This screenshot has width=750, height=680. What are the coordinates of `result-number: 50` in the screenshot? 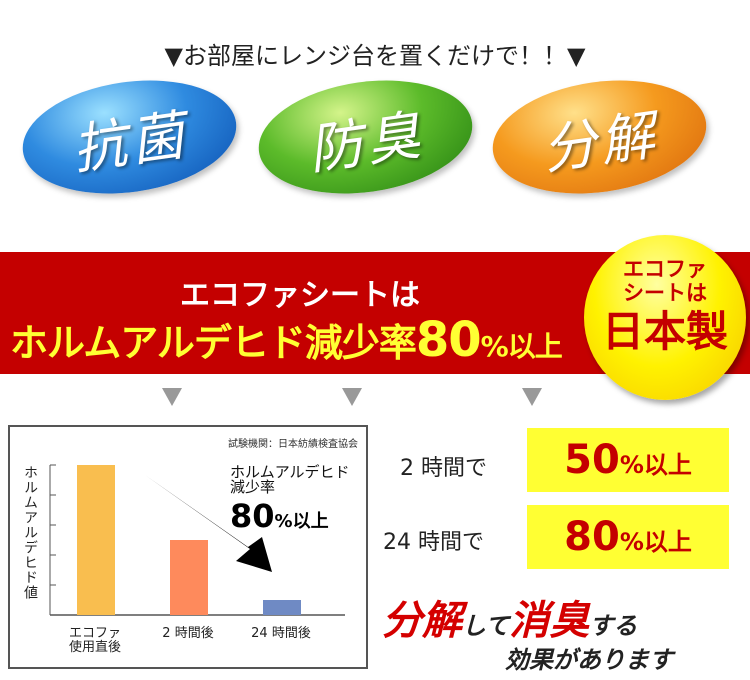 It's located at (592, 460).